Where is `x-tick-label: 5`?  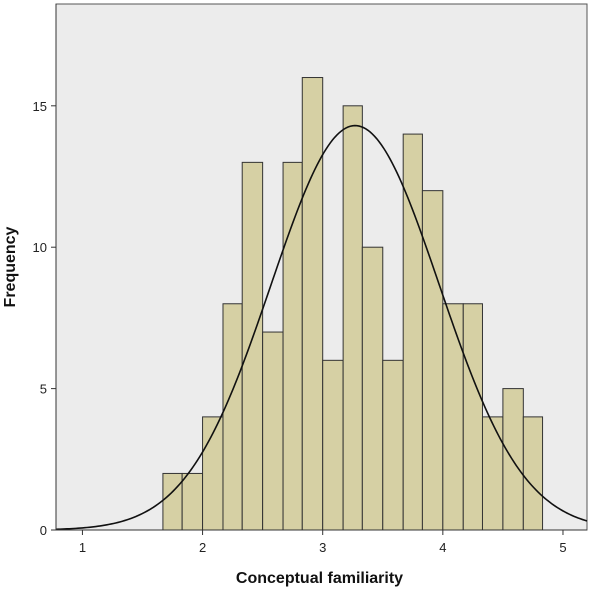
x-tick-label: 5 is located at coordinates (562, 547).